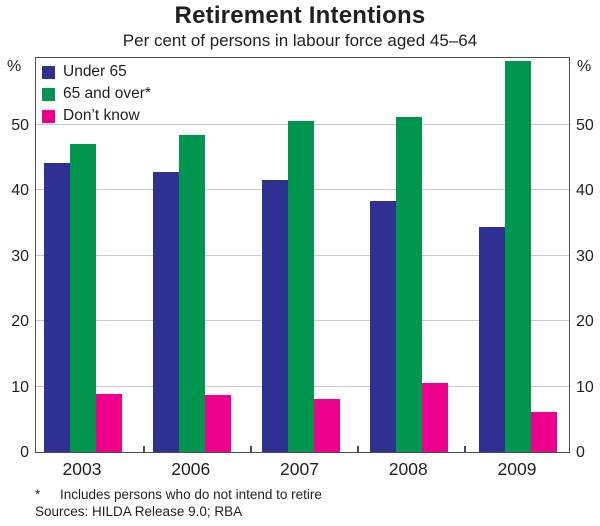 The image size is (600, 526). Describe the element at coordinates (109, 422) in the screenshot. I see `bar-2003-dont-know` at that location.